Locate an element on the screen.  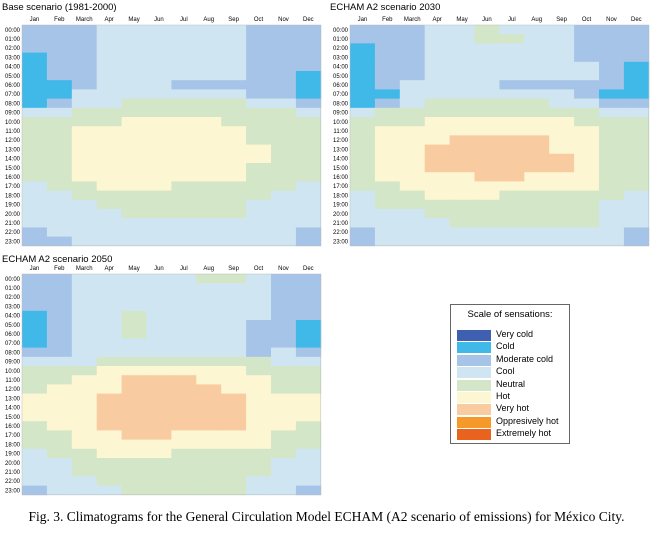
month-label: Oct is located at coordinates (259, 269).